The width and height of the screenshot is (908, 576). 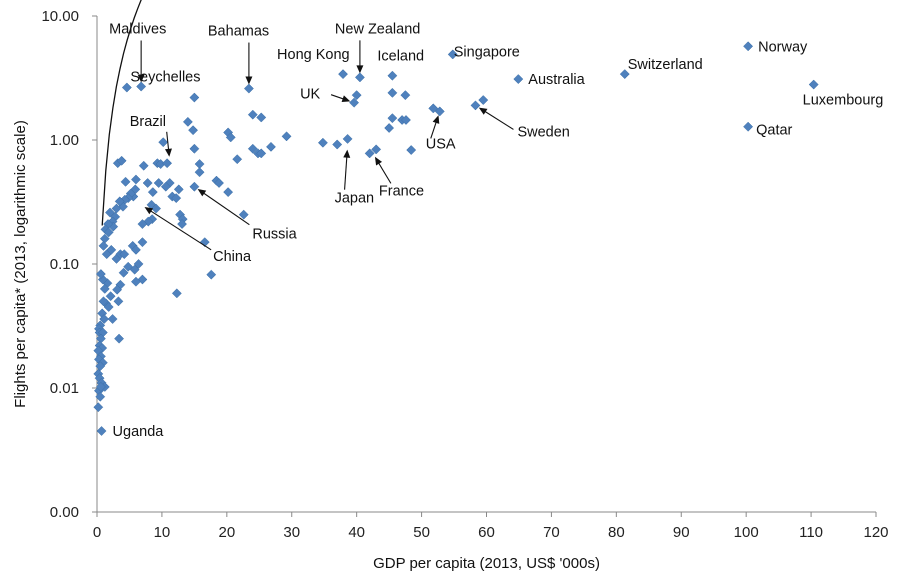 What do you see at coordinates (64, 512) in the screenshot?
I see `y-tick-label: 0.00` at bounding box center [64, 512].